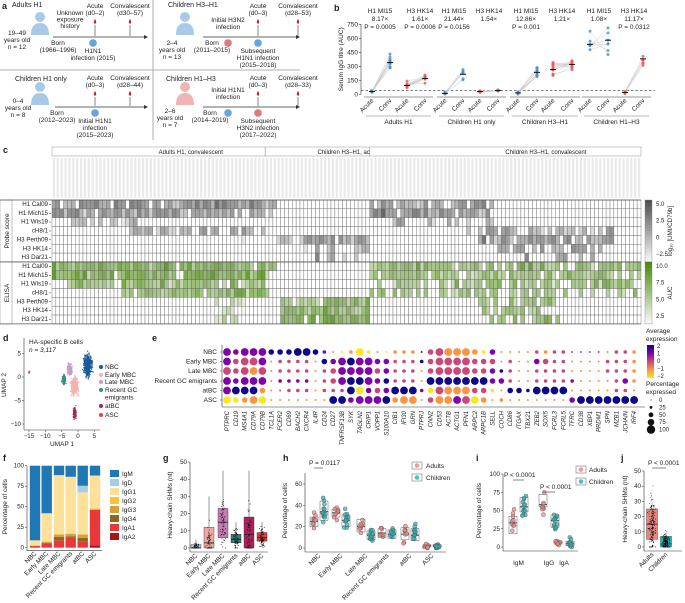 The height and width of the screenshot is (603, 685). I want to click on stacked-bar-segment, so click(46, 489).